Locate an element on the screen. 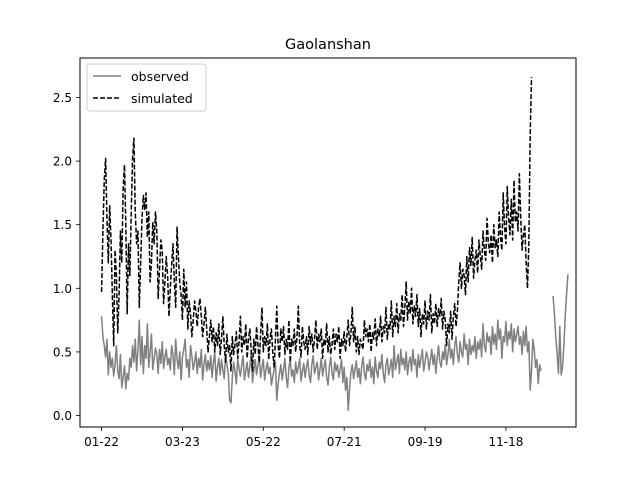  x-tick-label: 11-18 is located at coordinates (505, 442).